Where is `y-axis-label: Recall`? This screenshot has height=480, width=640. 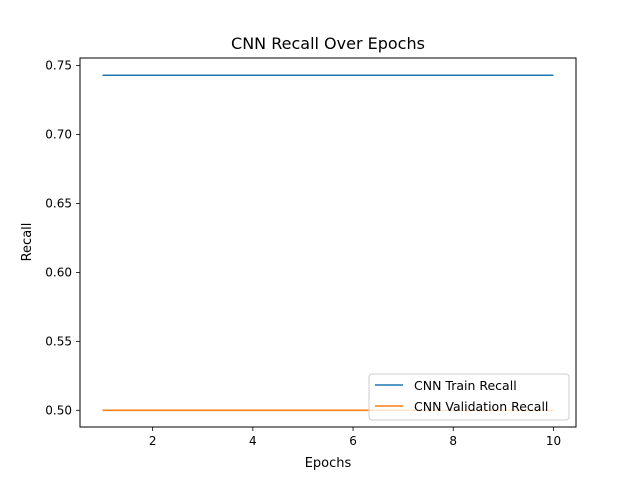
y-axis-label: Recall is located at coordinates (27, 242).